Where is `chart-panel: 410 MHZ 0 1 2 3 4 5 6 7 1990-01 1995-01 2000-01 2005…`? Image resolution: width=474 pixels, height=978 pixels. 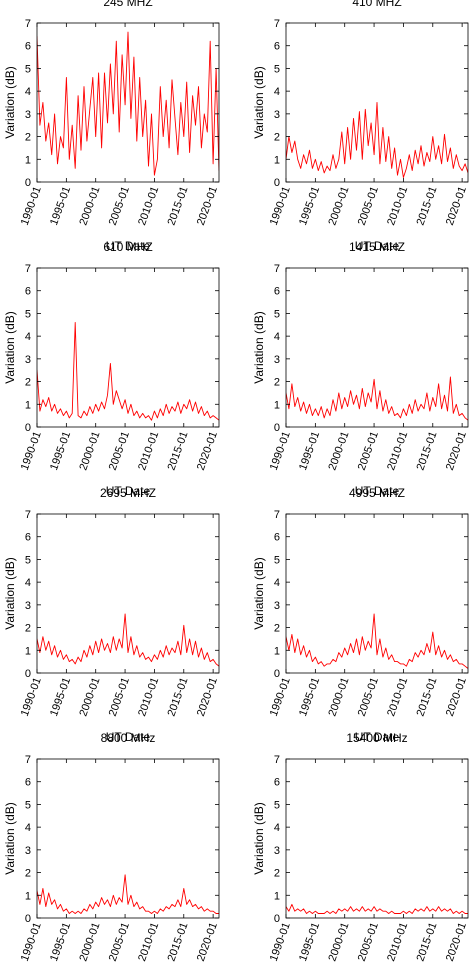
chart-panel: 410 MHZ 0 1 2 3 4 5 6 7 1990-01 1995-01 2000-01 2005… is located at coordinates (360, 126).